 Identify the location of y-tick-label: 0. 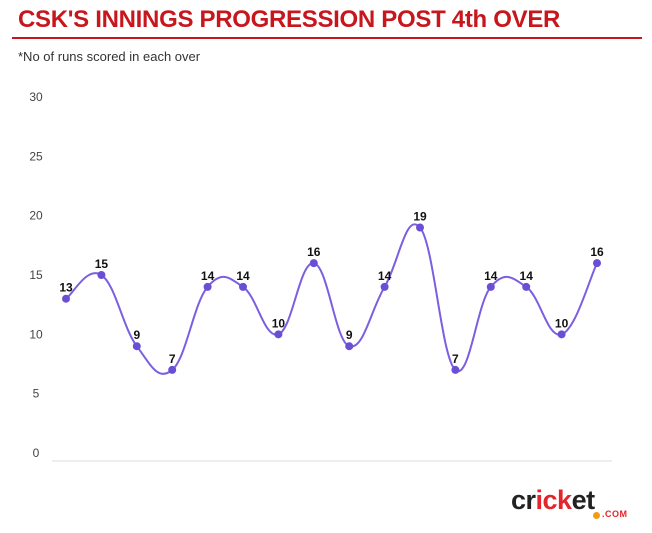
(36, 453).